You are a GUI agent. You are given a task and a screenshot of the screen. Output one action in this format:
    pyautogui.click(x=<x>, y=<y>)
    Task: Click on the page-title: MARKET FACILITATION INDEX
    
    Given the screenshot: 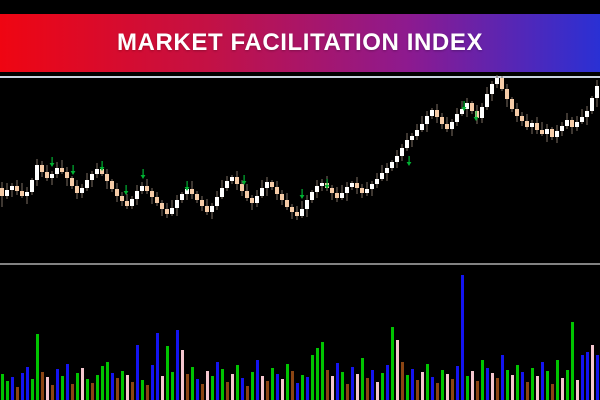 What is the action you would take?
    pyautogui.click(x=300, y=42)
    